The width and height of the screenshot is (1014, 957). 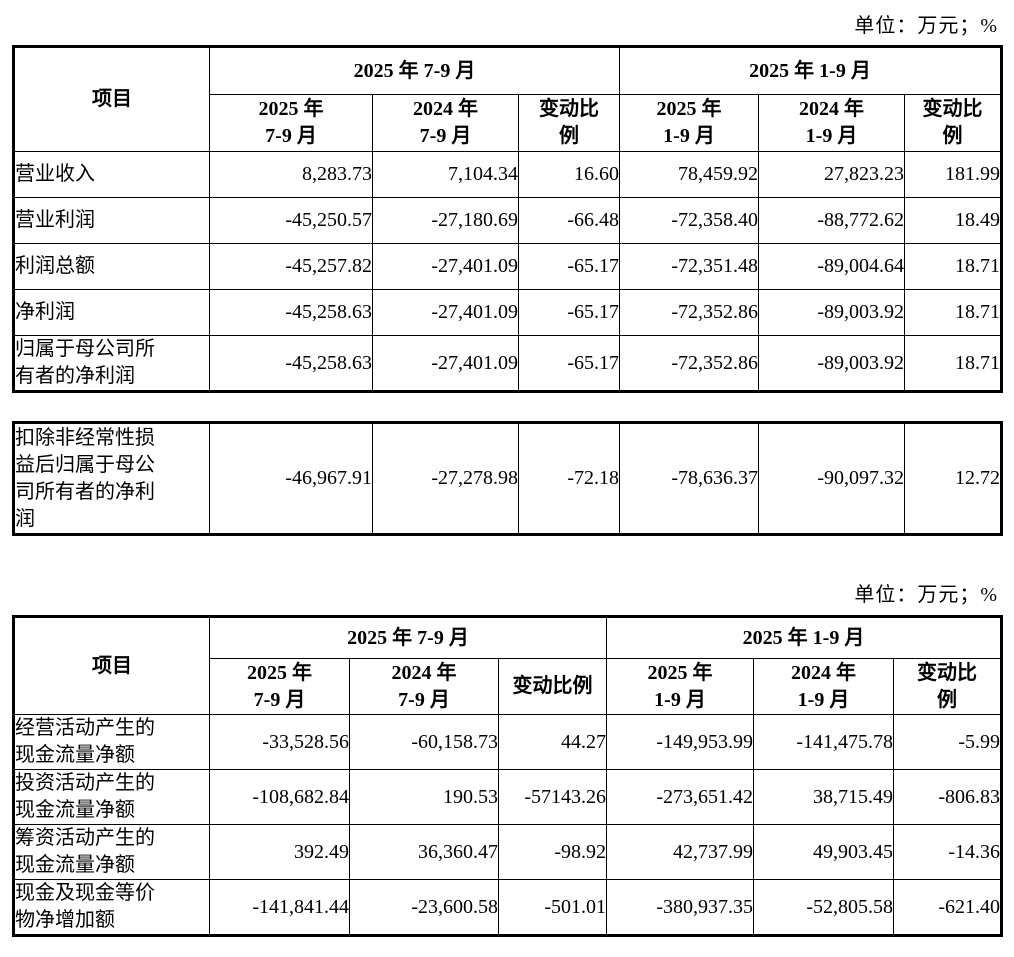 What do you see at coordinates (569, 220) in the screenshot?
I see `value-cell: -66.48` at bounding box center [569, 220].